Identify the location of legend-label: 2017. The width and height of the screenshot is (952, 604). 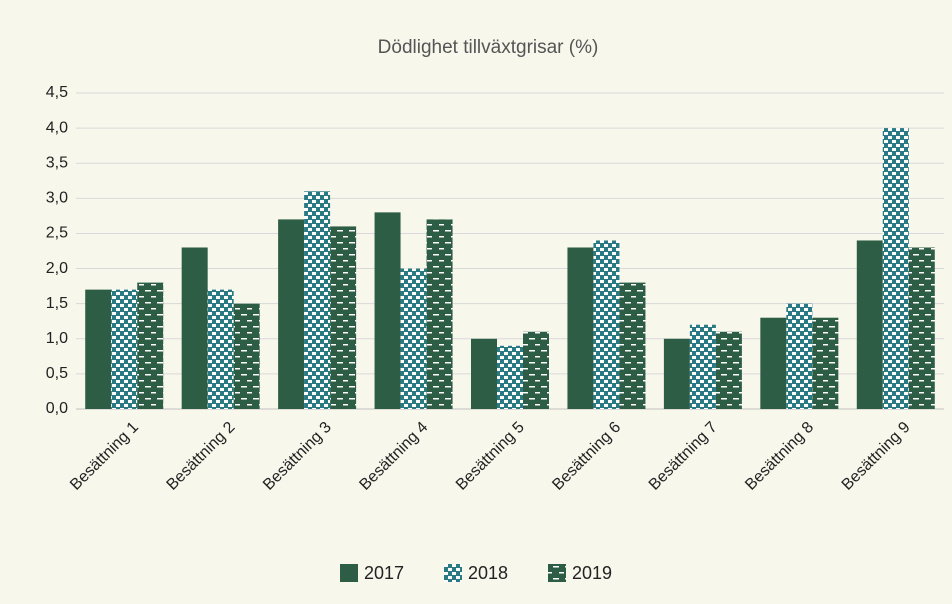
(384, 573).